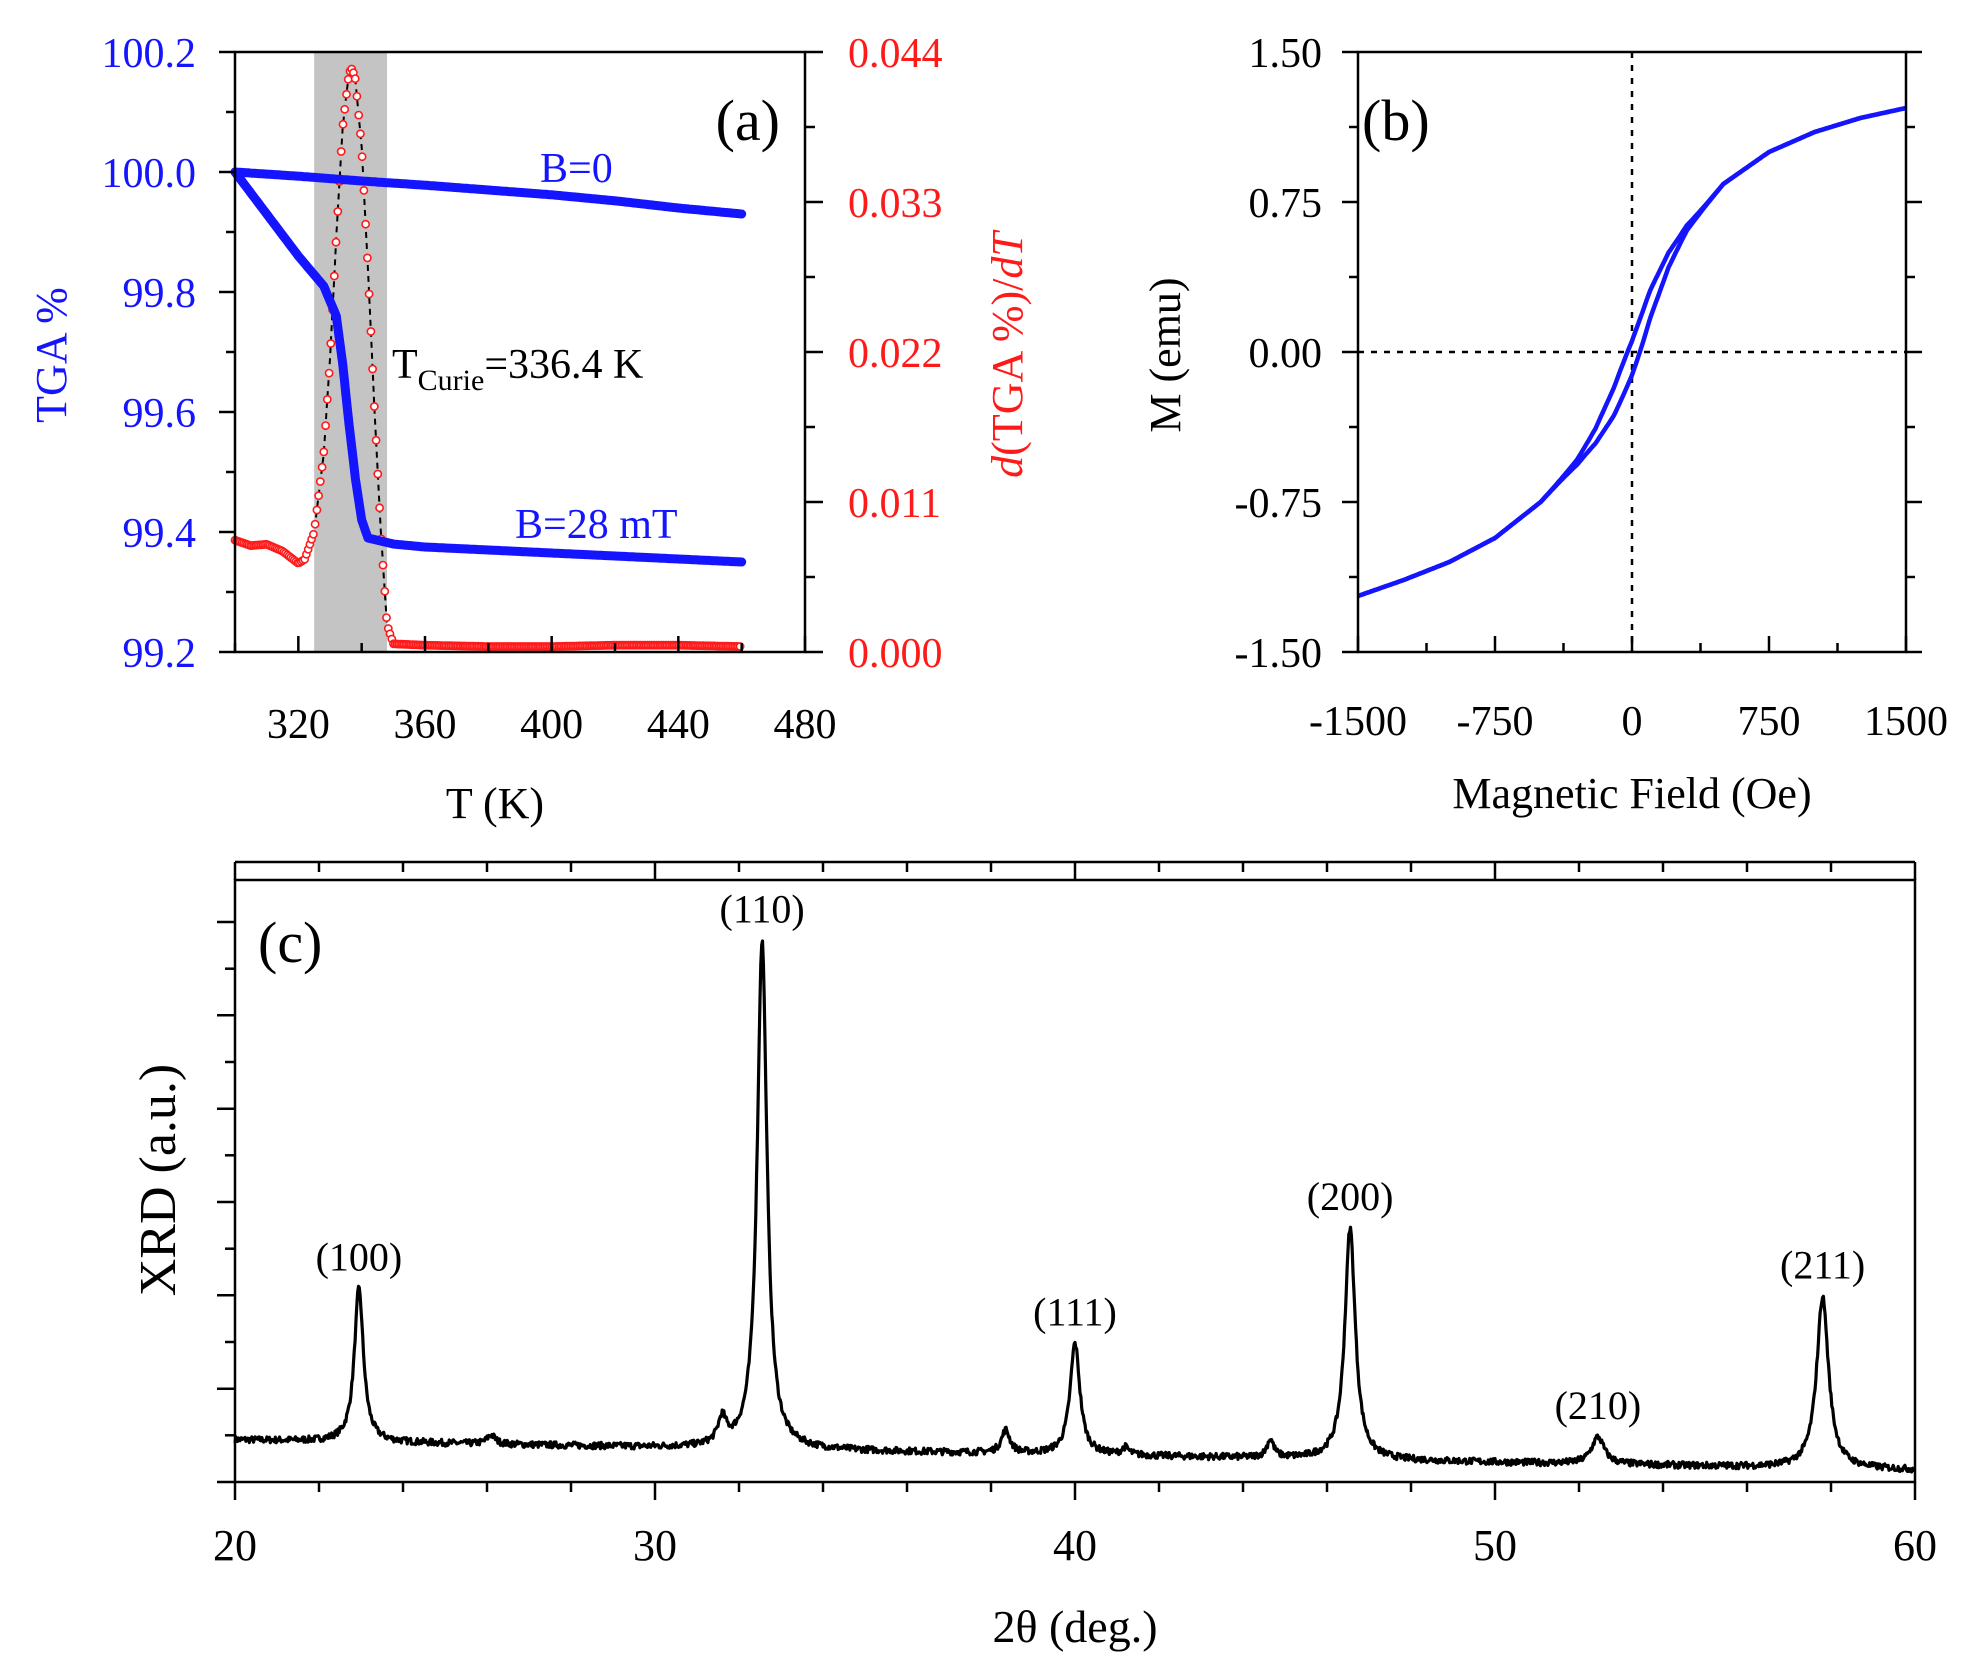  Describe the element at coordinates (350, 352) in the screenshot. I see `curie-shaded-band` at that location.